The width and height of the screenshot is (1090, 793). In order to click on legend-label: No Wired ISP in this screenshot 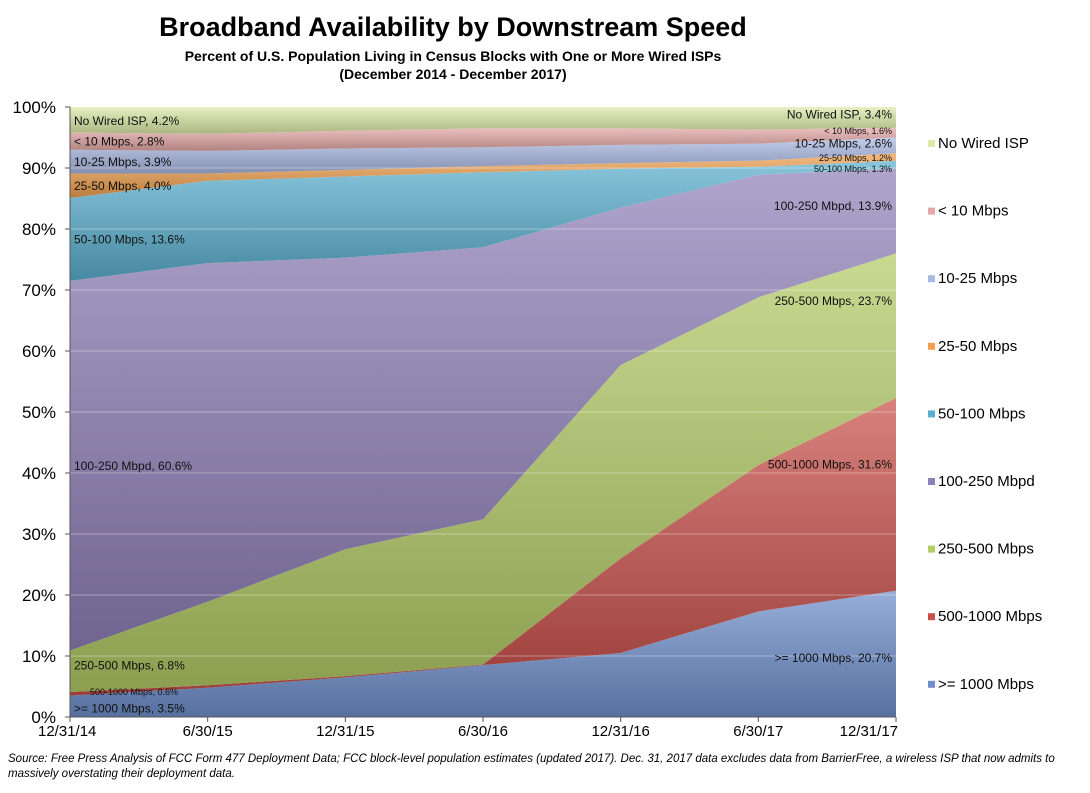, I will do `click(983, 143)`.